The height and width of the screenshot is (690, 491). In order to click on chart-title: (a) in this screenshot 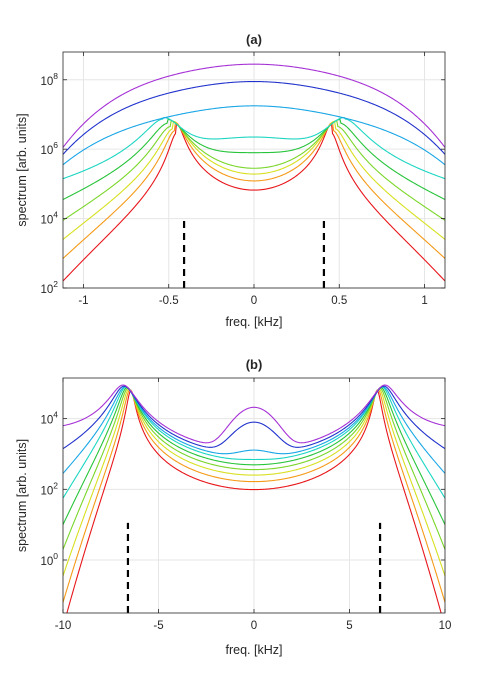, I will do `click(254, 39)`.